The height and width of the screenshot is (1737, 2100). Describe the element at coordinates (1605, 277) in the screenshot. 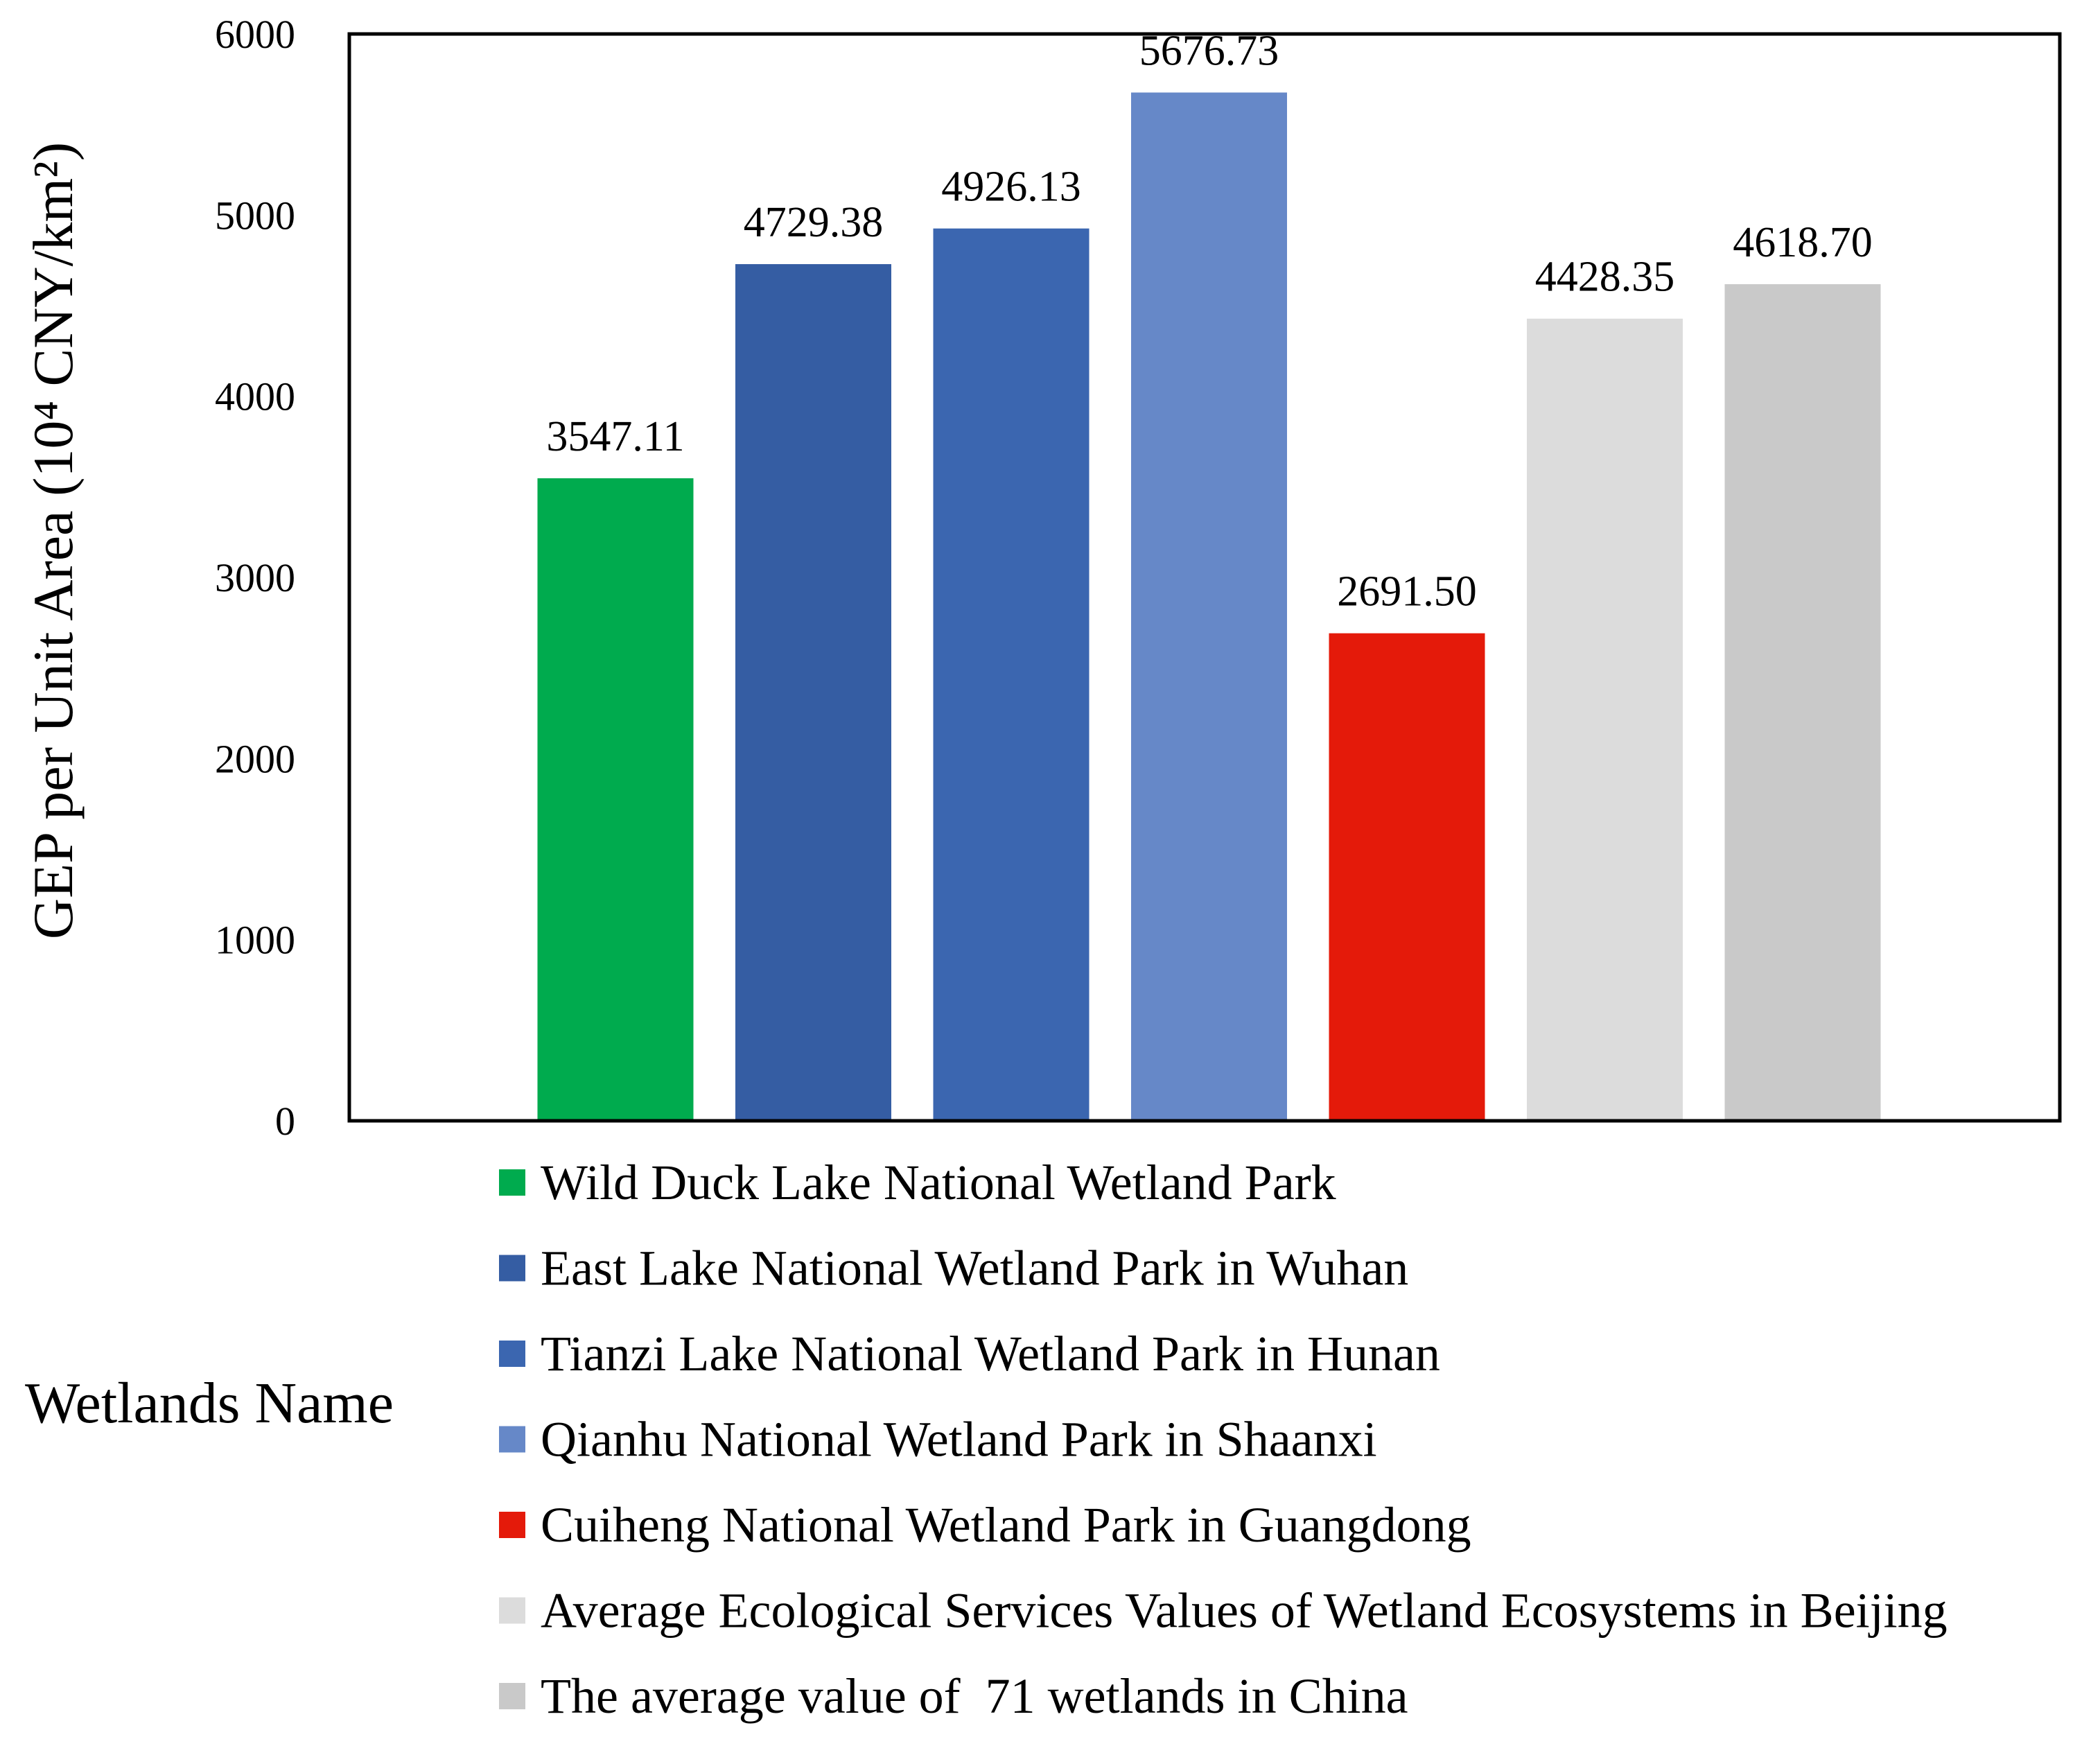

I see `data-label: 4428.35` at that location.